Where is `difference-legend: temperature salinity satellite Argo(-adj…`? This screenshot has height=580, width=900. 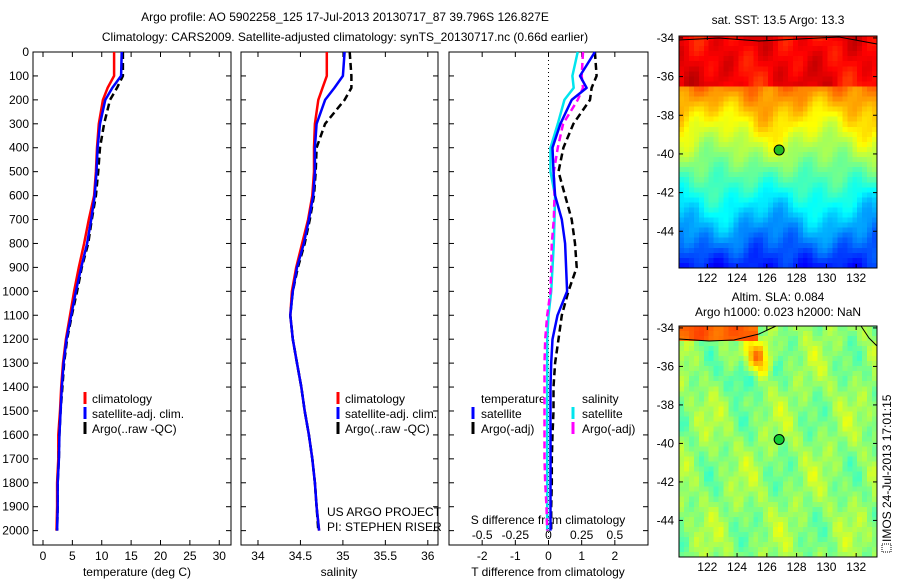 difference-legend: temperature salinity satellite Argo(-adj… is located at coordinates (553, 414).